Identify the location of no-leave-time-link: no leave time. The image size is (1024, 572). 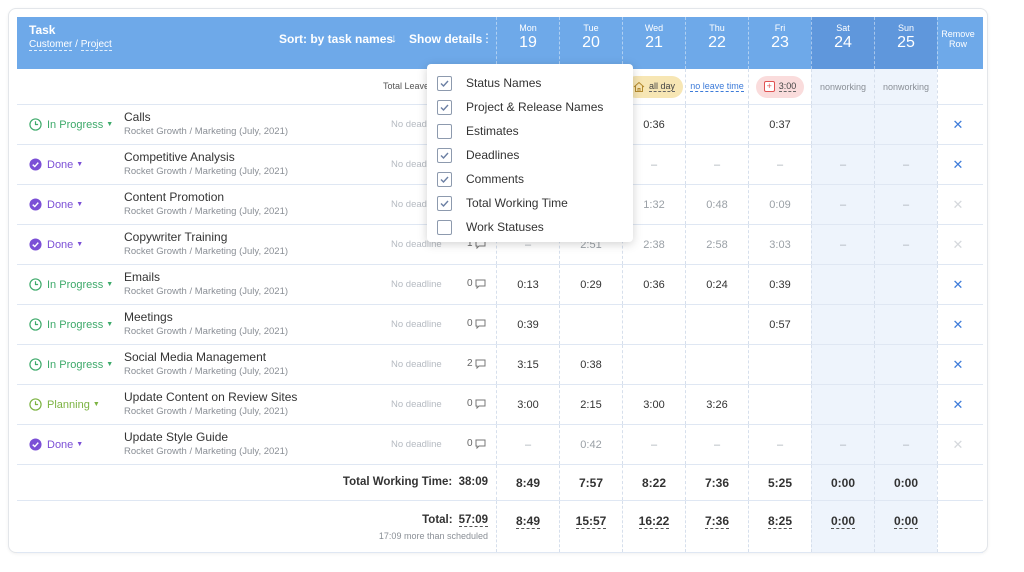
(717, 86).